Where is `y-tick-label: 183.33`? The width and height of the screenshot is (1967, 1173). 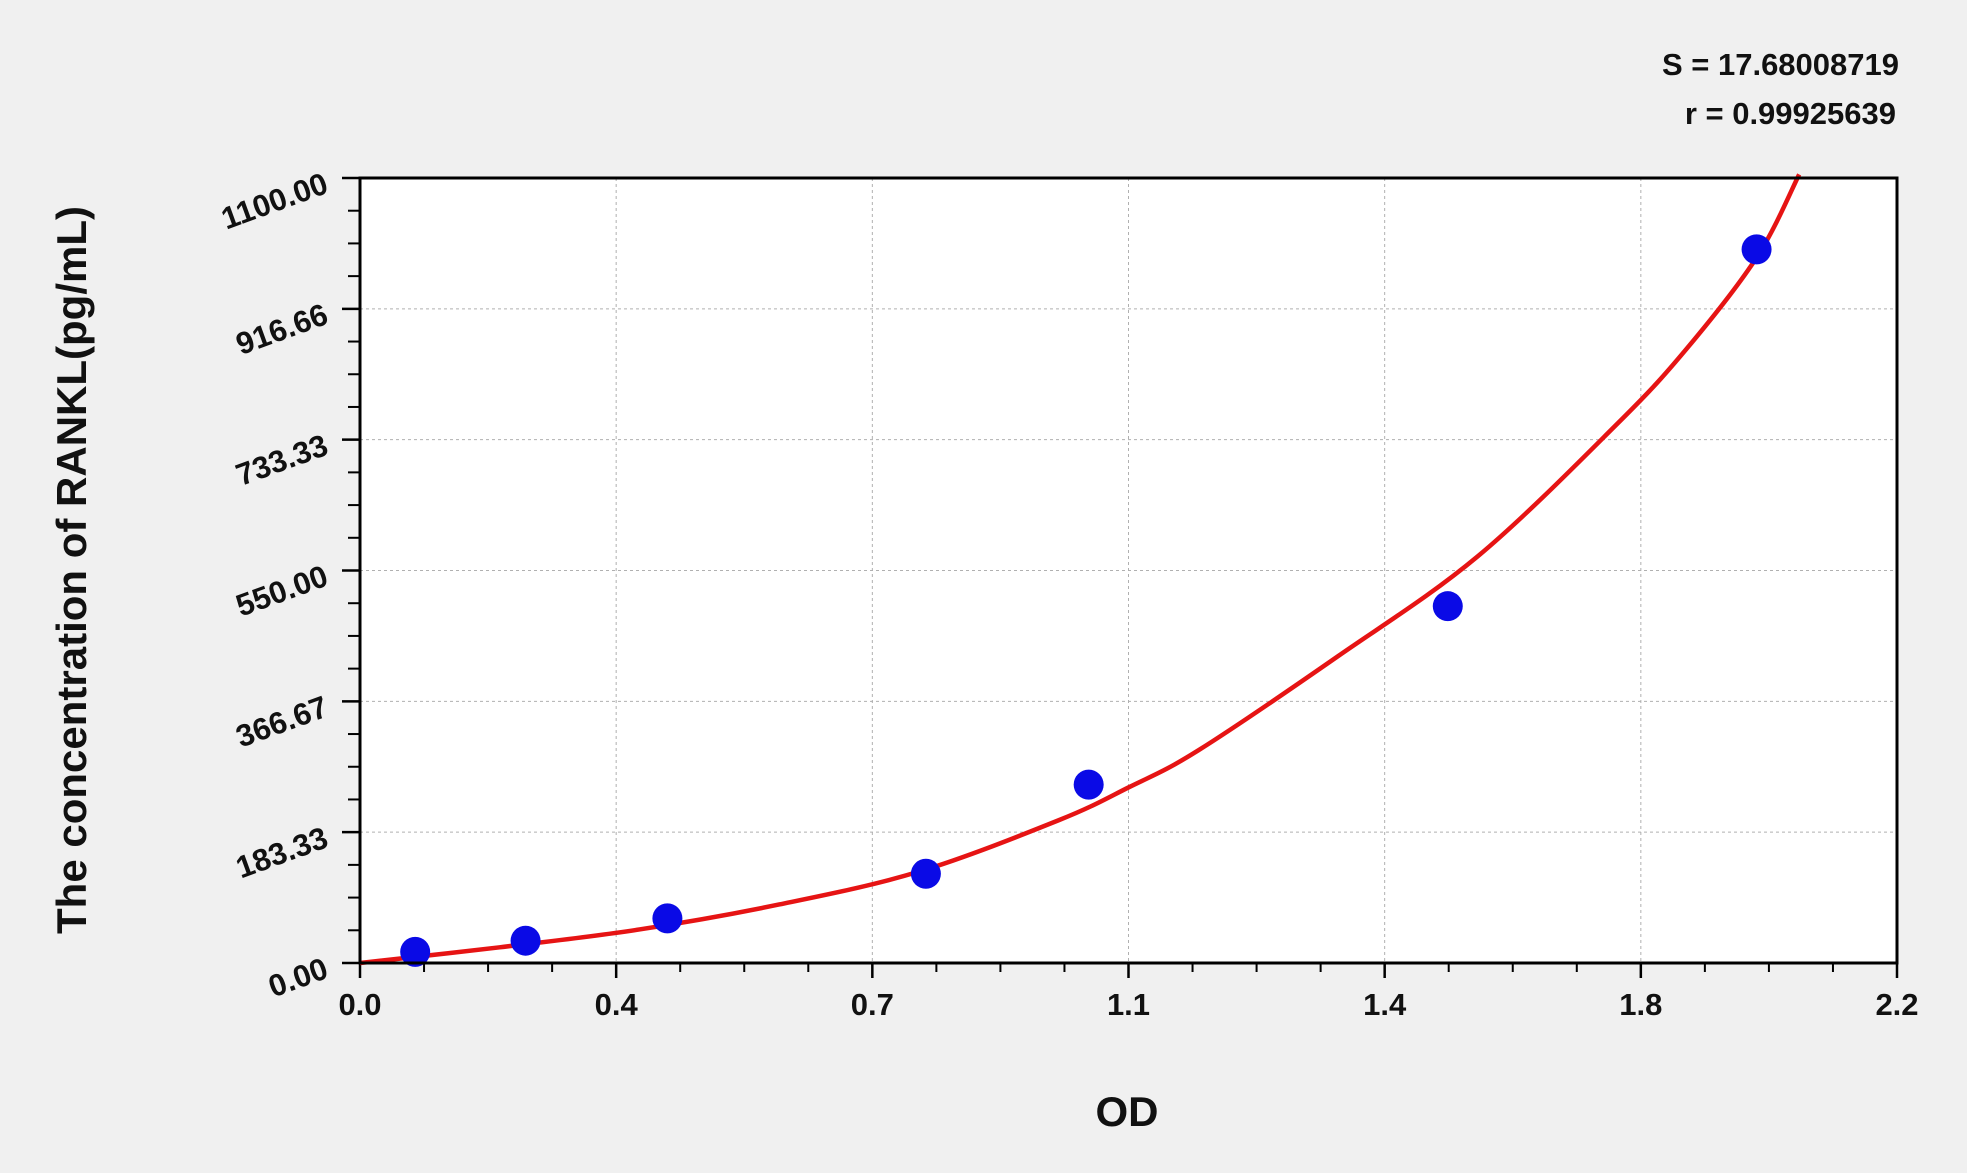 y-tick-label: 183.33 is located at coordinates (281, 852).